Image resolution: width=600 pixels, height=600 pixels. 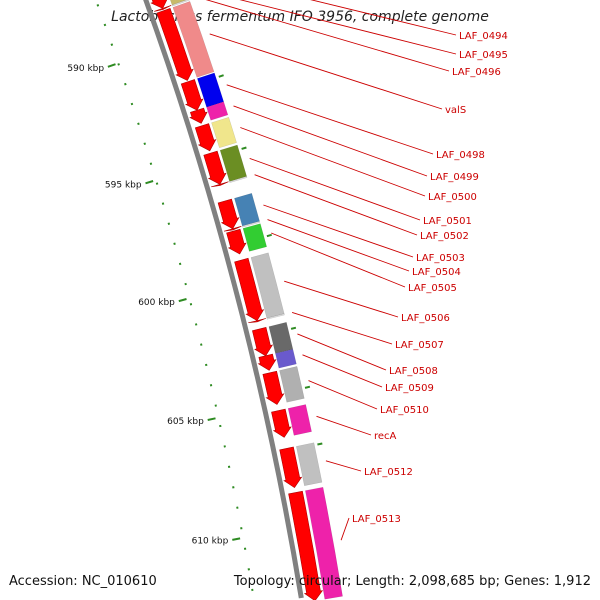 I want to click on scale-tick-label: 610 kbp, so click(x=210, y=542).